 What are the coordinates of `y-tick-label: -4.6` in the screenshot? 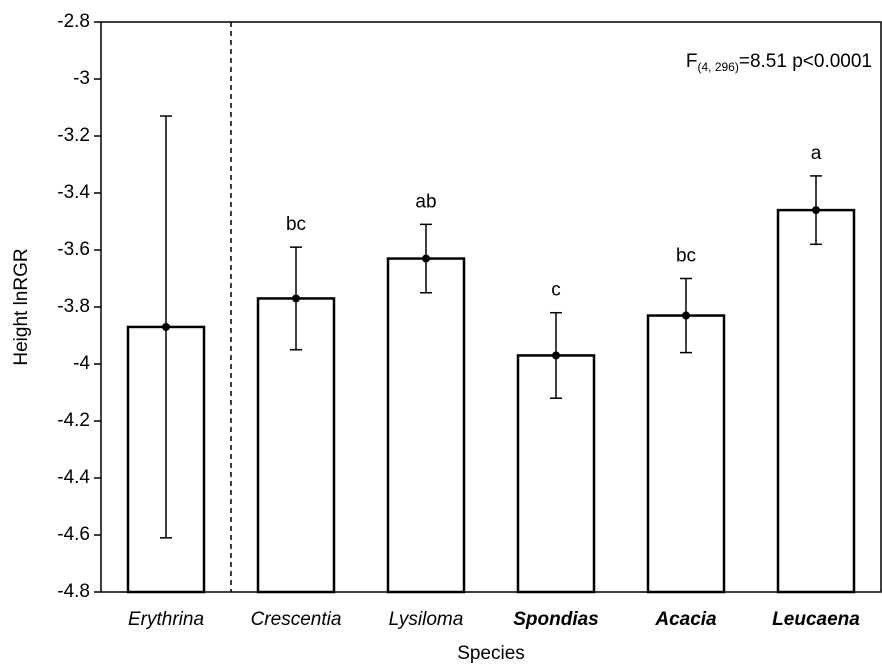 It's located at (73, 534).